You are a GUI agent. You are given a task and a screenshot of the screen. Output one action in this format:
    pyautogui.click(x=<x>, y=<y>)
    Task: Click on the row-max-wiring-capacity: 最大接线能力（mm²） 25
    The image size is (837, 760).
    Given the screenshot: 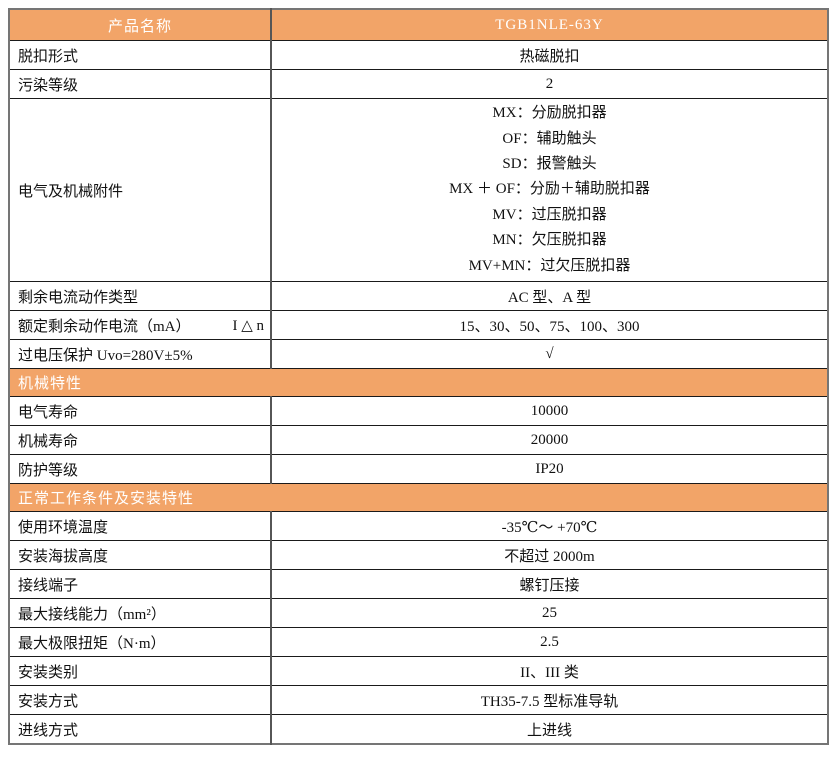 What is the action you would take?
    pyautogui.click(x=418, y=613)
    